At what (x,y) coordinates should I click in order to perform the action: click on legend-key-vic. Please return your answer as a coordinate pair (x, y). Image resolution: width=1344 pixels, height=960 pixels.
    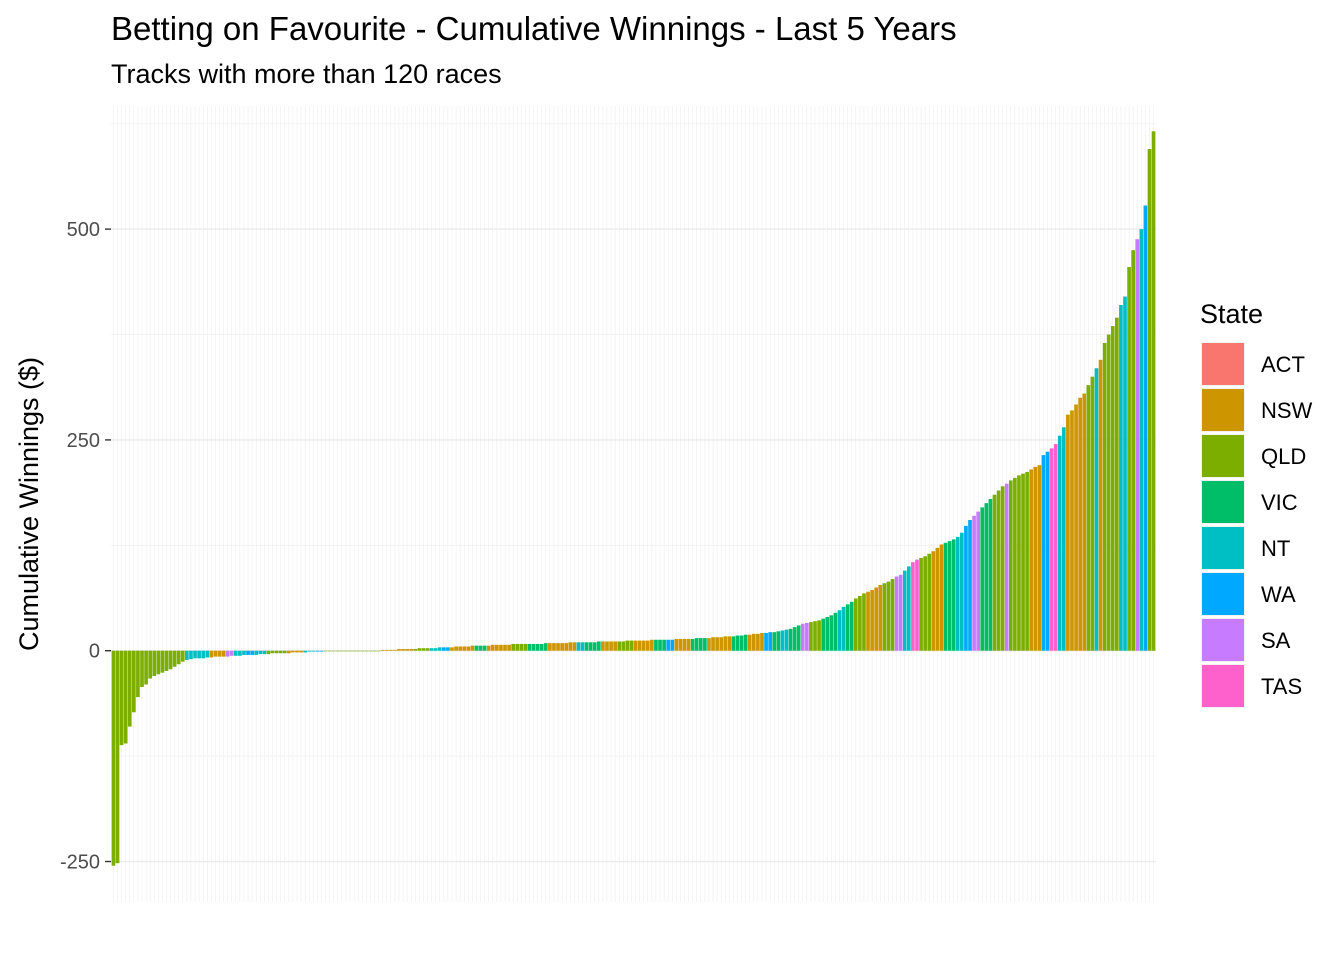
    Looking at the image, I should click on (1223, 502).